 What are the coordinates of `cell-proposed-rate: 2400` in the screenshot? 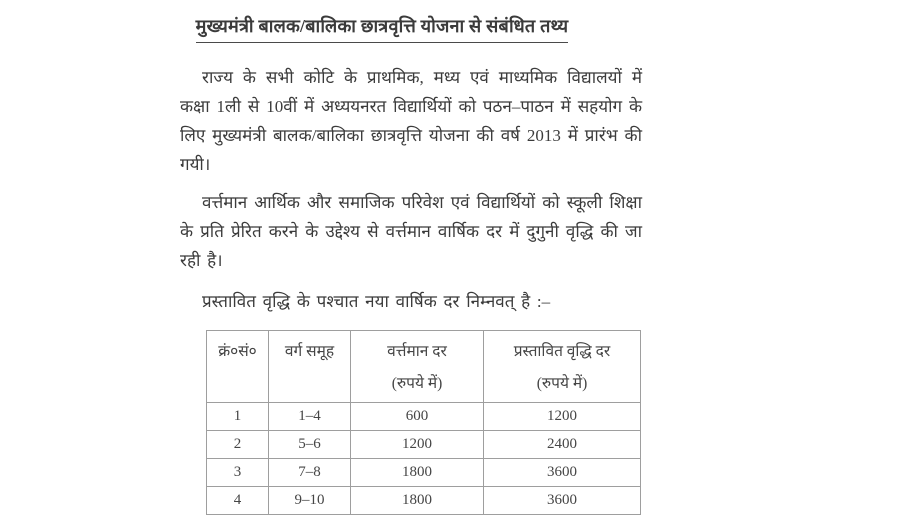 It's located at (562, 444).